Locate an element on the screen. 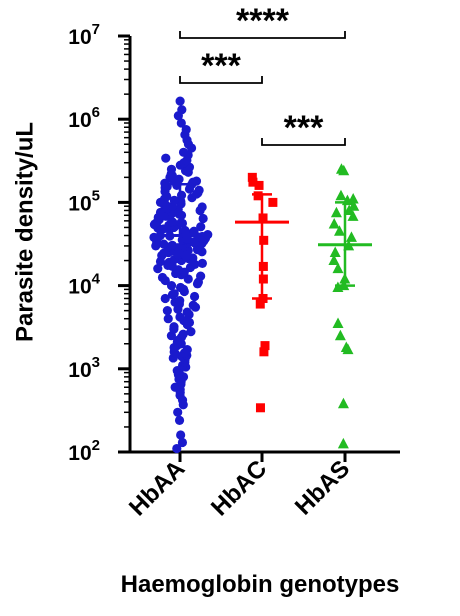 The height and width of the screenshot is (616, 460). y-tick-exponent: 3 is located at coordinates (96, 362).